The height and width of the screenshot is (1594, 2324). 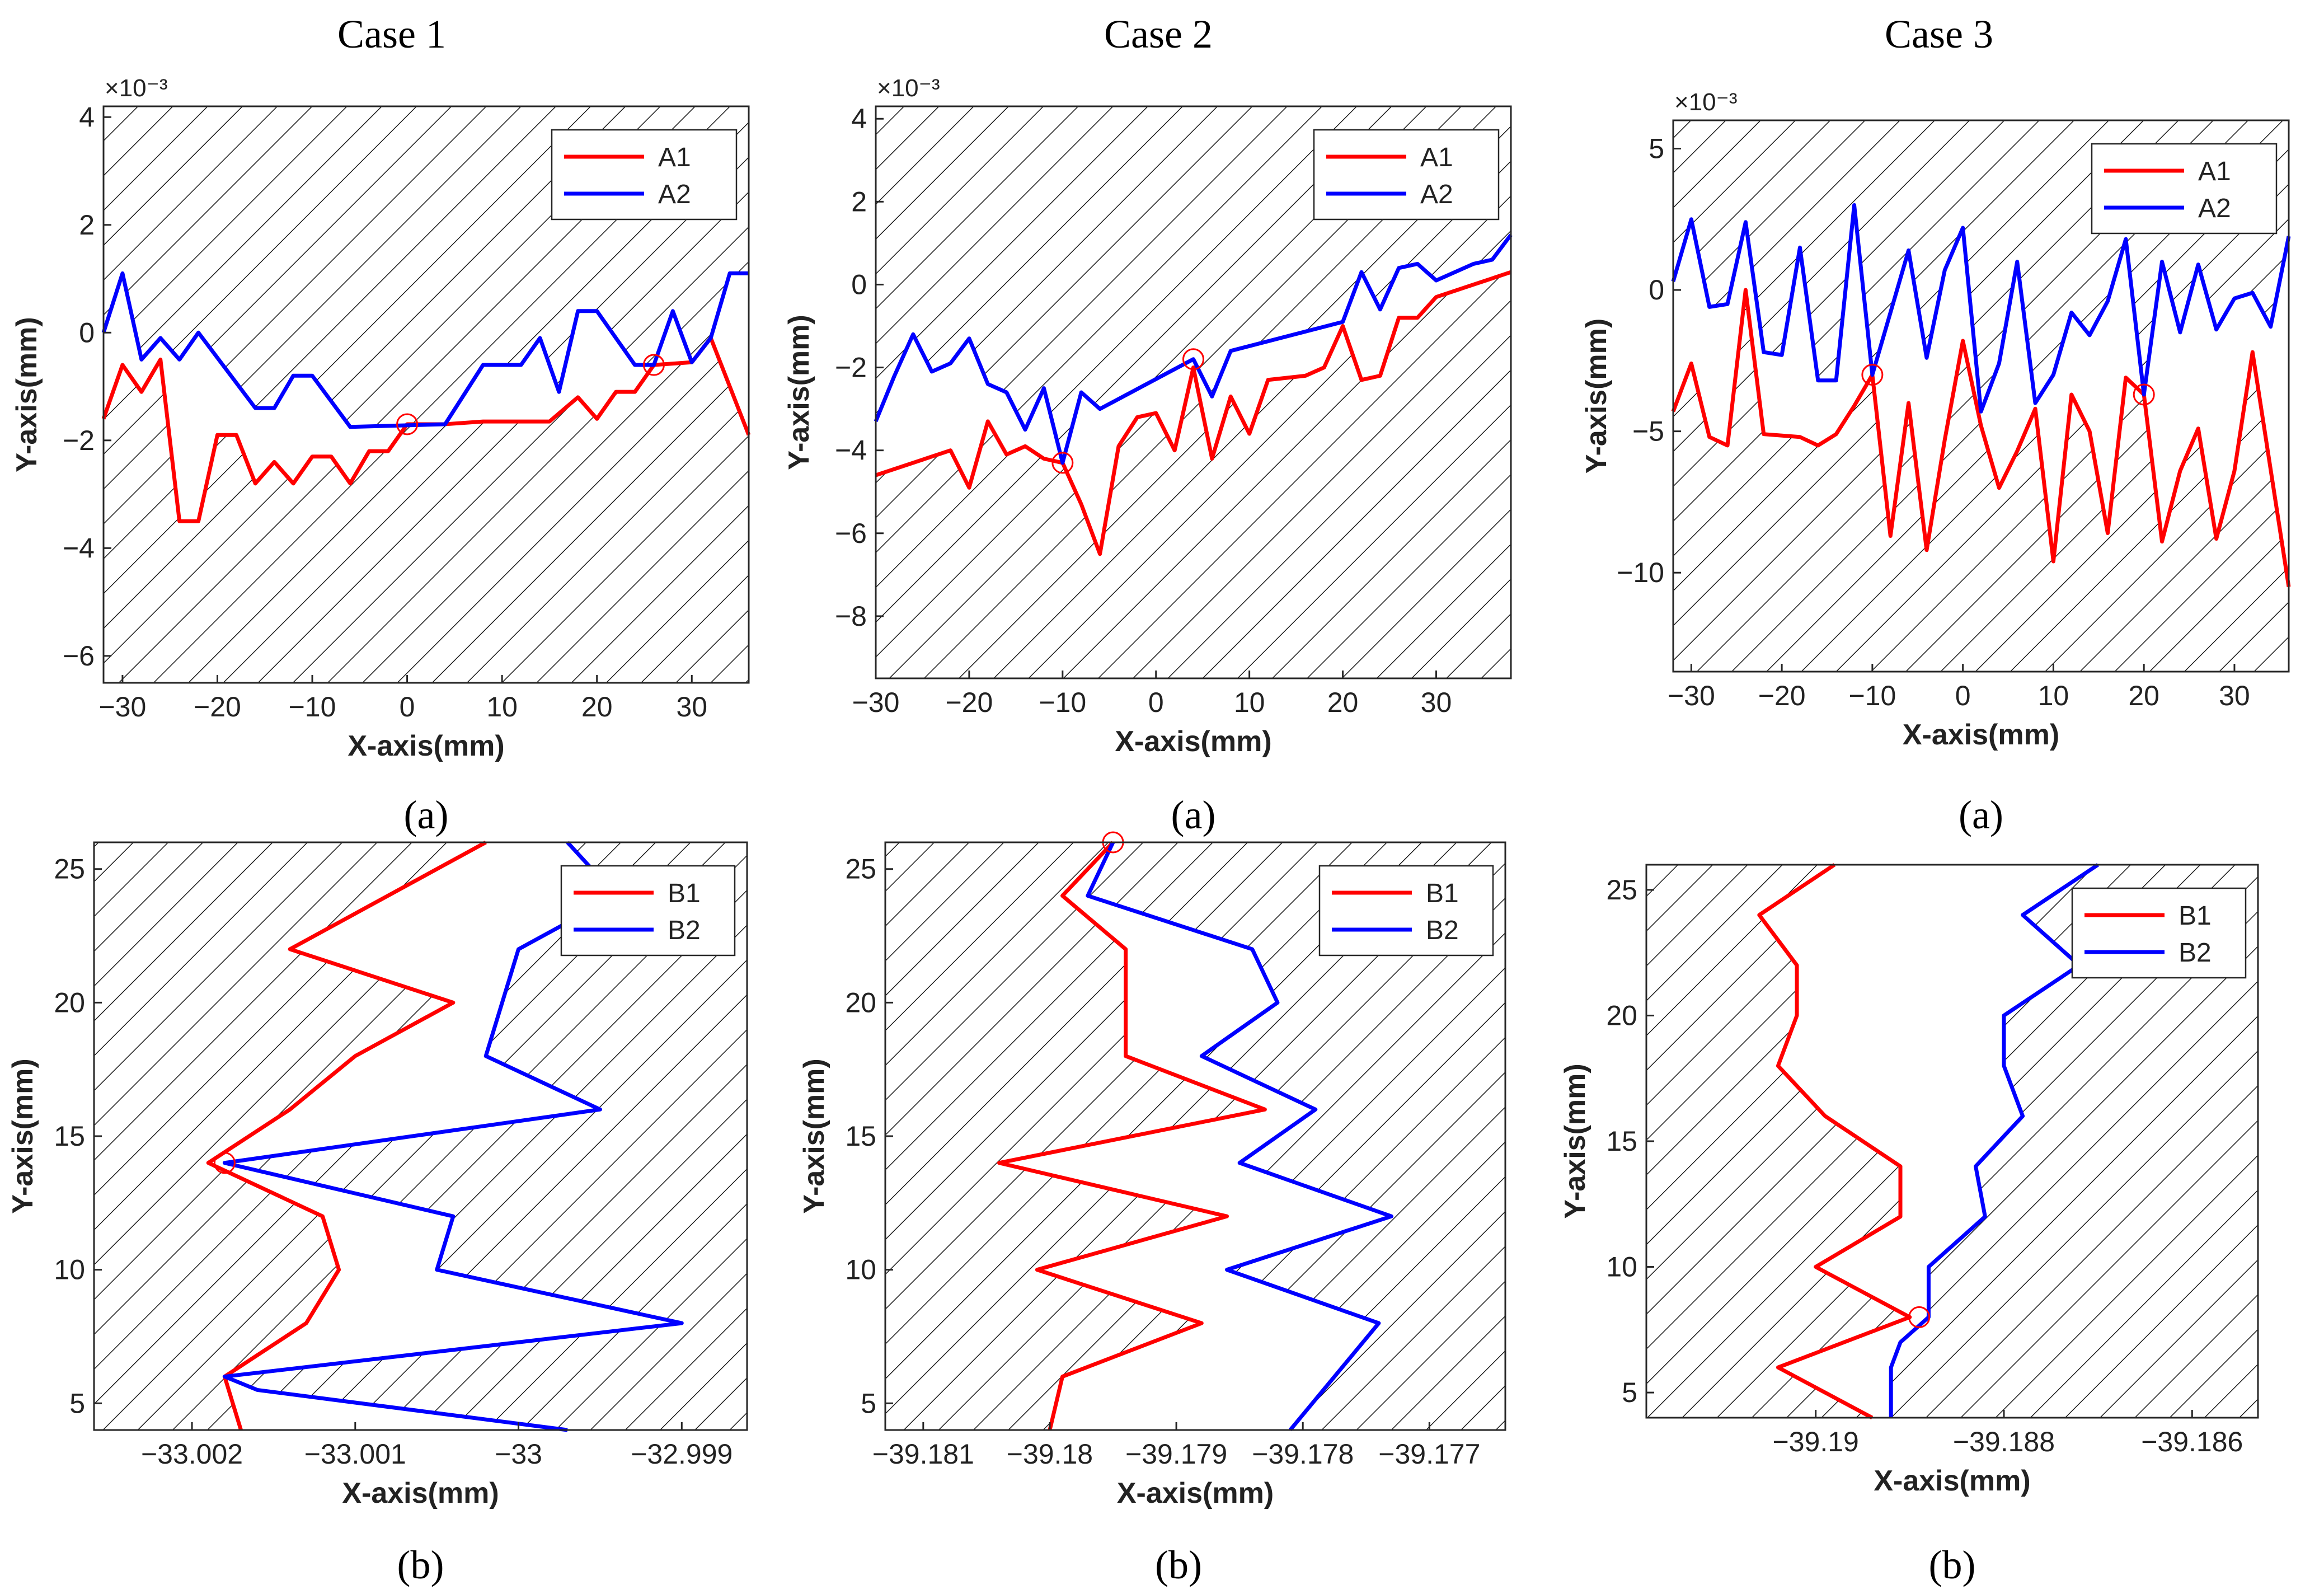 What do you see at coordinates (1442, 931) in the screenshot?
I see `chart5-legend-label-b2: B2` at bounding box center [1442, 931].